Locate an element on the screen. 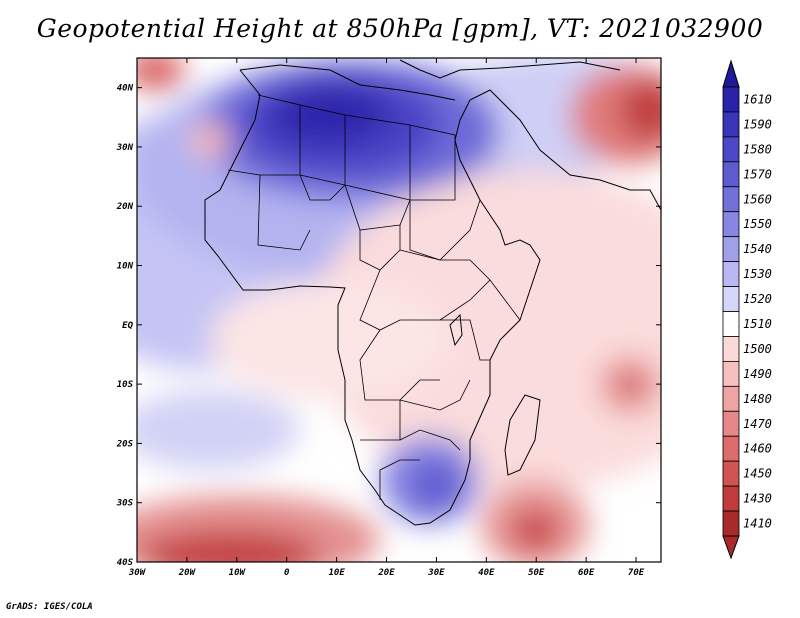  lat-tick-label: 40N is located at coordinates (125, 89).